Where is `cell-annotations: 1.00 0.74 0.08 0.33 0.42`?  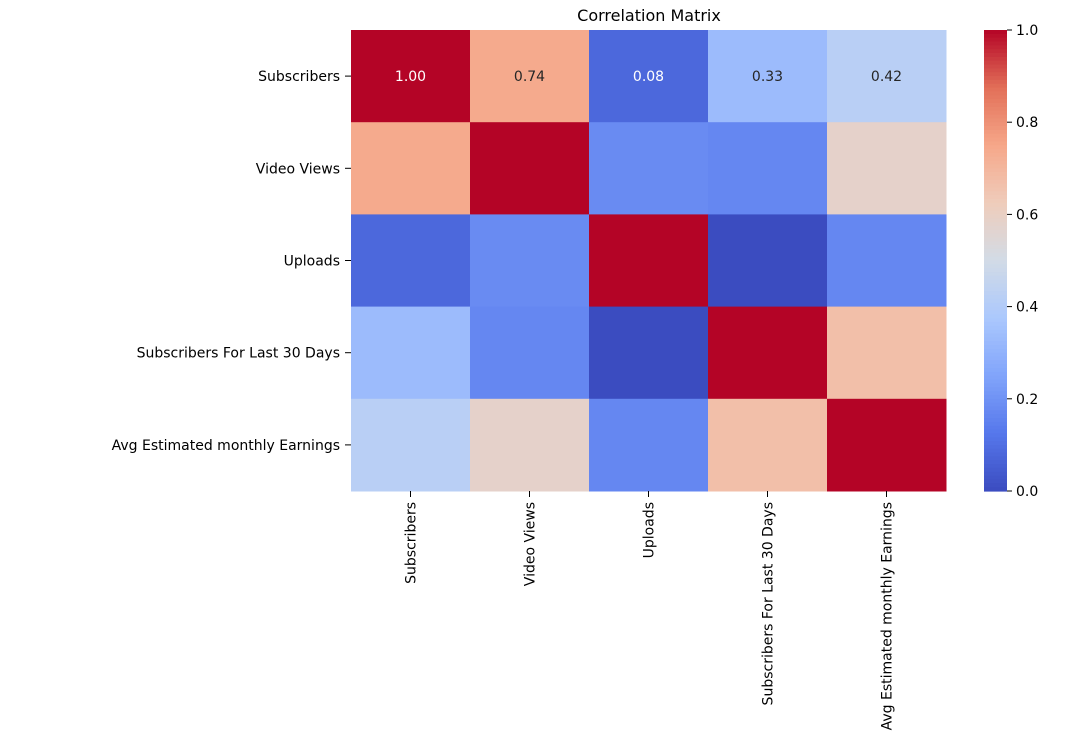
cell-annotations: 1.00 0.74 0.08 0.33 0.42 is located at coordinates (648, 77).